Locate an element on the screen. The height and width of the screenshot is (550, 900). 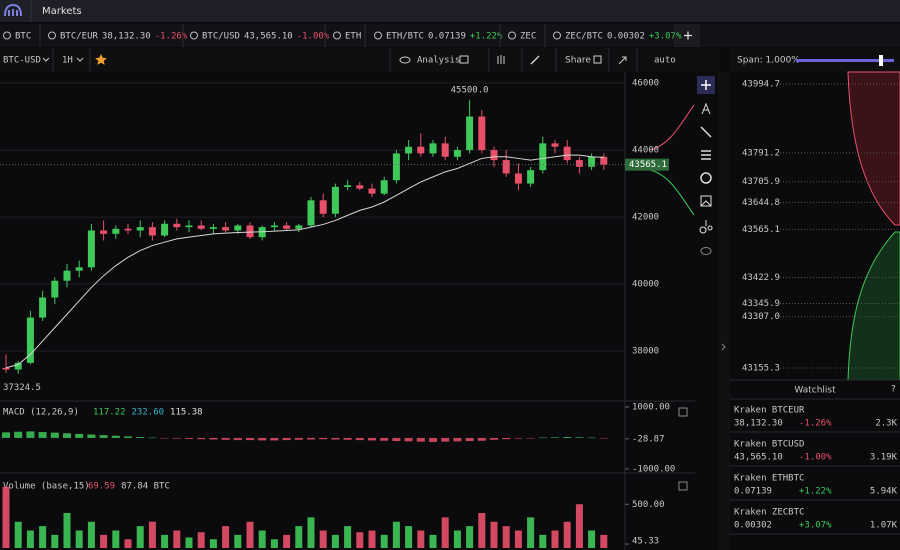
share-button: Share is located at coordinates (578, 61).